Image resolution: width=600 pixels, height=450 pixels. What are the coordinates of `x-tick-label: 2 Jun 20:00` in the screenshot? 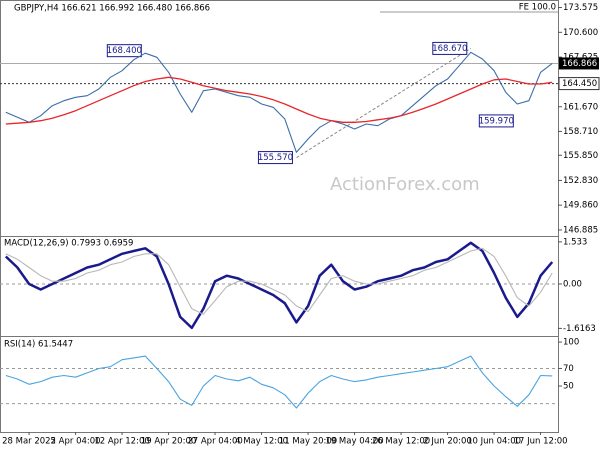 It's located at (447, 442).